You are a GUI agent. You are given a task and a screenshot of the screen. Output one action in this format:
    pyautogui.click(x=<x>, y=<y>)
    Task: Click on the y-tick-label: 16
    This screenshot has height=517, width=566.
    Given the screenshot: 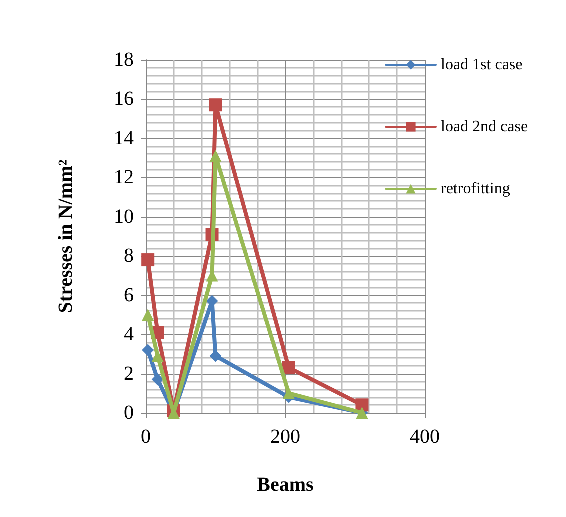 What is the action you would take?
    pyautogui.click(x=124, y=99)
    